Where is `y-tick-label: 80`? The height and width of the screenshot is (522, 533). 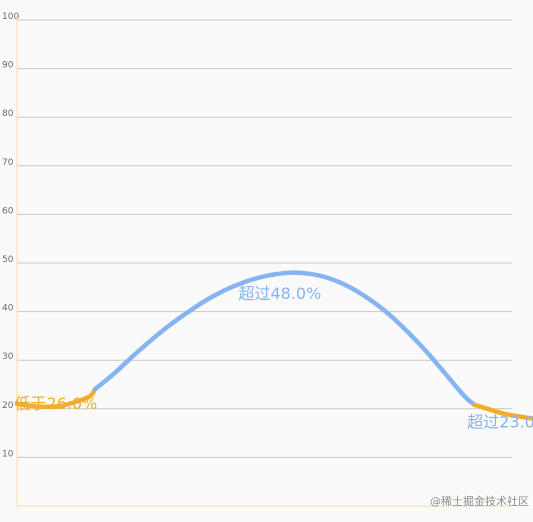
y-tick-label: 80 is located at coordinates (8, 114).